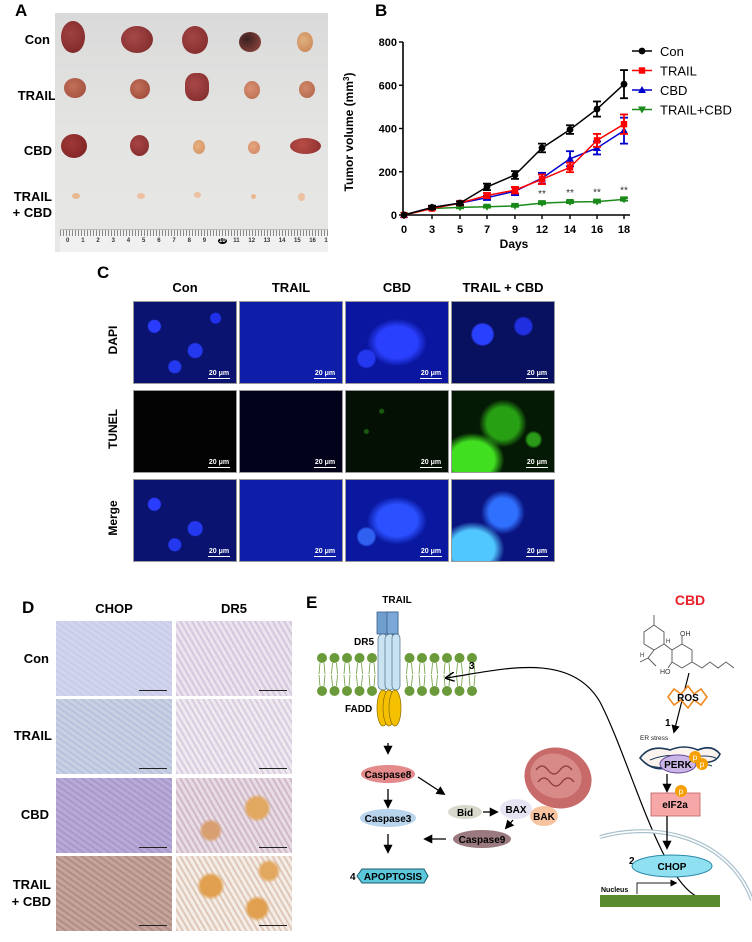 The height and width of the screenshot is (942, 752). I want to click on micrograph-merge-0: 20 μm, so click(185, 520).